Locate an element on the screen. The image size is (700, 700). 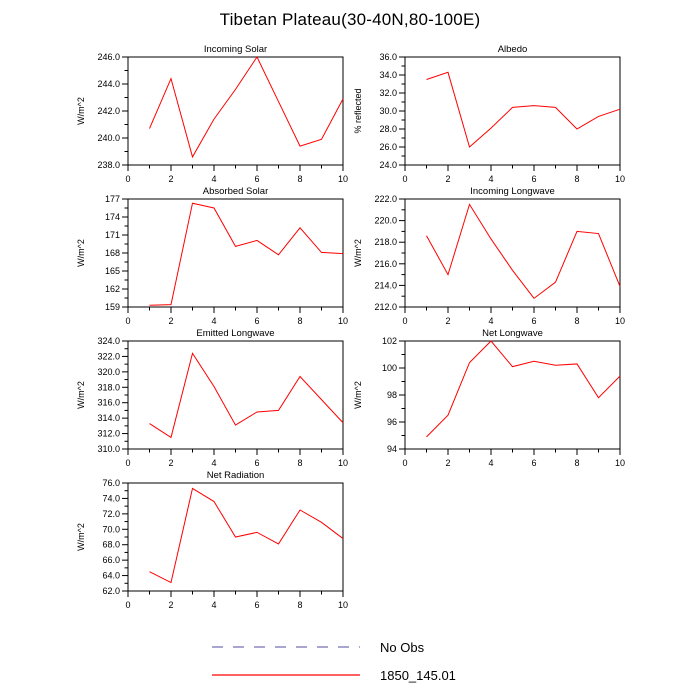
data-line-absorbed-solar is located at coordinates (246, 254).